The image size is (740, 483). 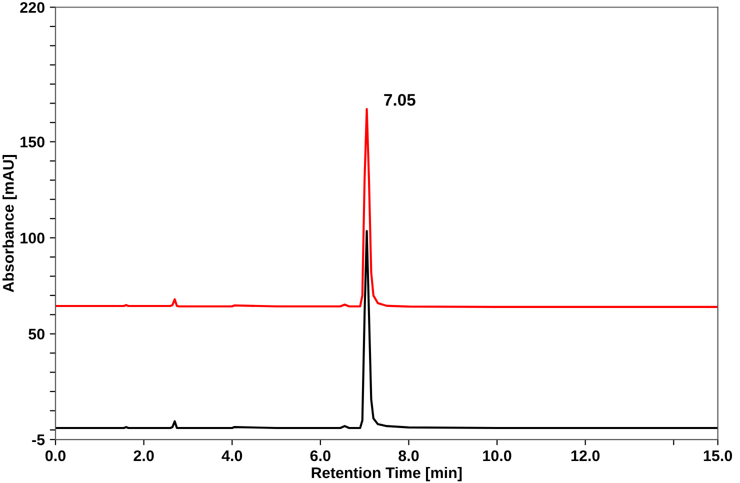 What do you see at coordinates (497, 456) in the screenshot?
I see `x-tick-label: 10.0` at bounding box center [497, 456].